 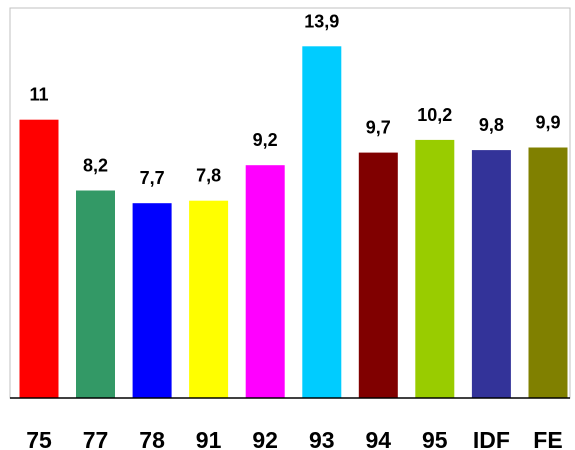 What do you see at coordinates (96, 438) in the screenshot?
I see `category-label-77: 77` at bounding box center [96, 438].